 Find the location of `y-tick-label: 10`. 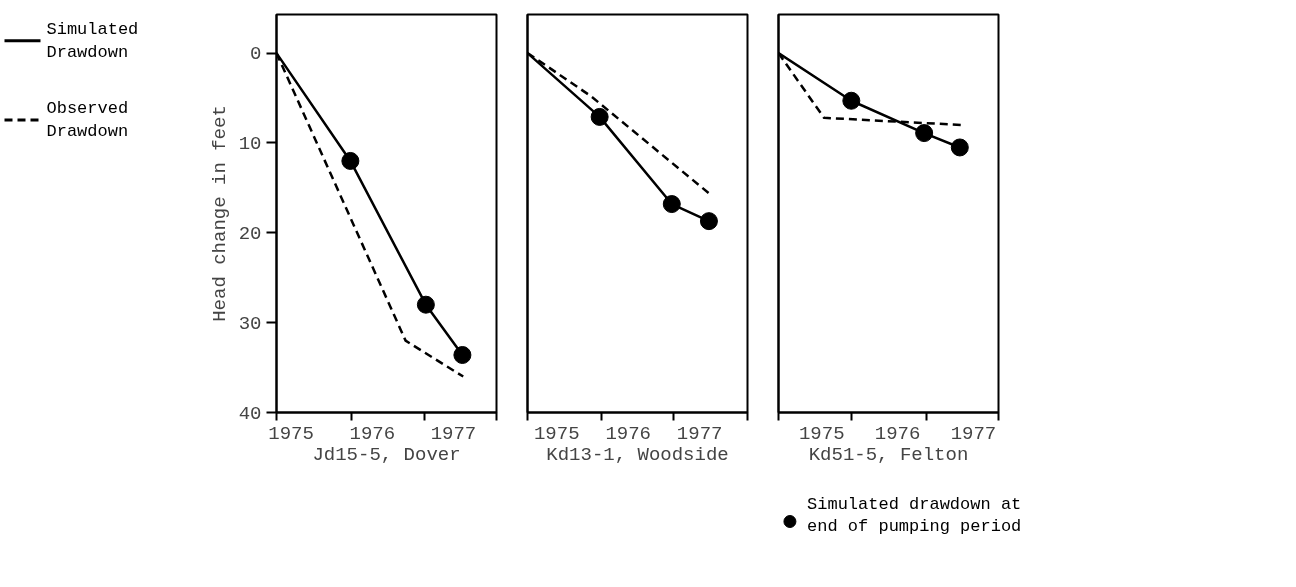

y-tick-label: 10 is located at coordinates (250, 143).